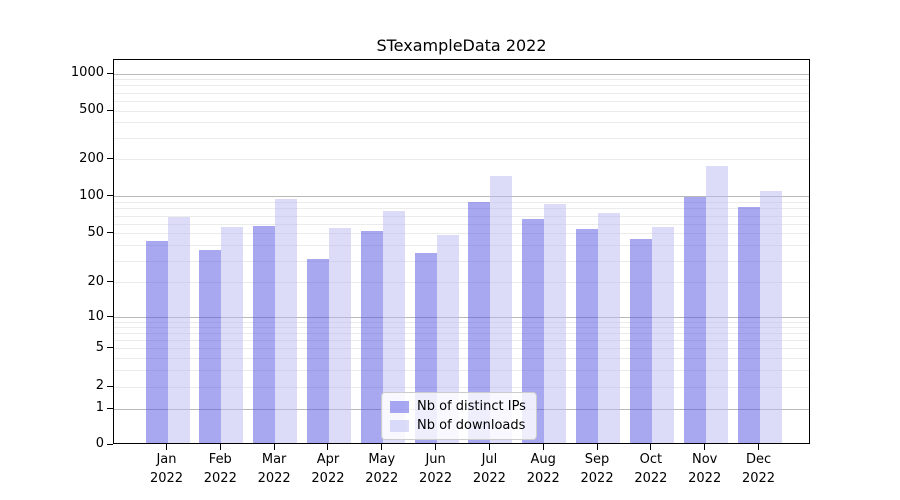 This screenshot has height=500, width=900. I want to click on bar-distinct-ips-nov, so click(694, 319).